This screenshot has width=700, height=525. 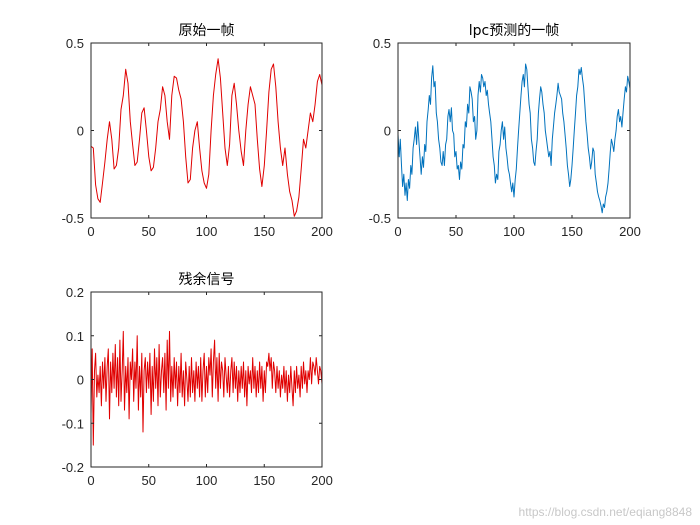 I want to click on original-frame-x-tick-label: 50, so click(x=149, y=231).